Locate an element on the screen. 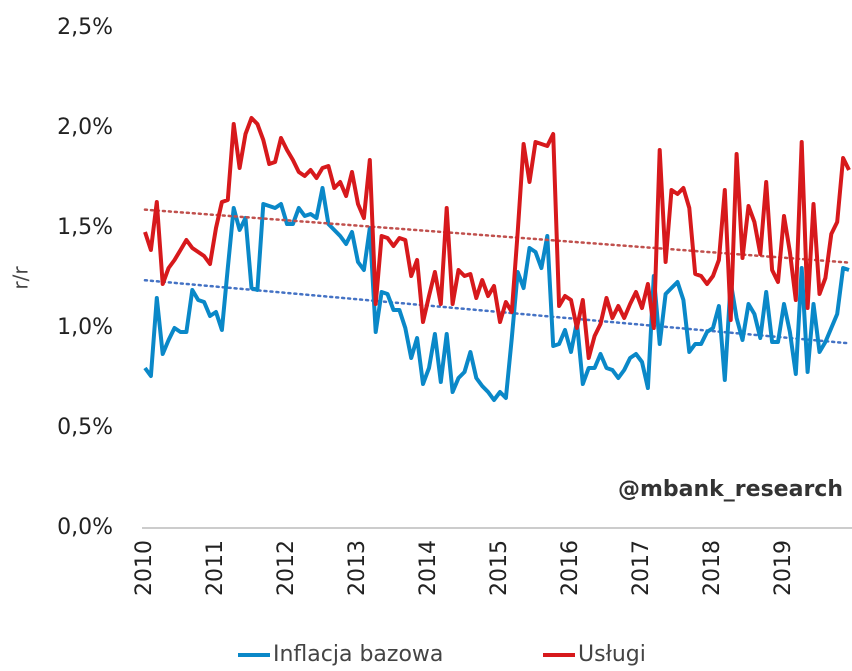 This screenshot has height=671, width=852. x-tick-label: 2010 is located at coordinates (144, 568).